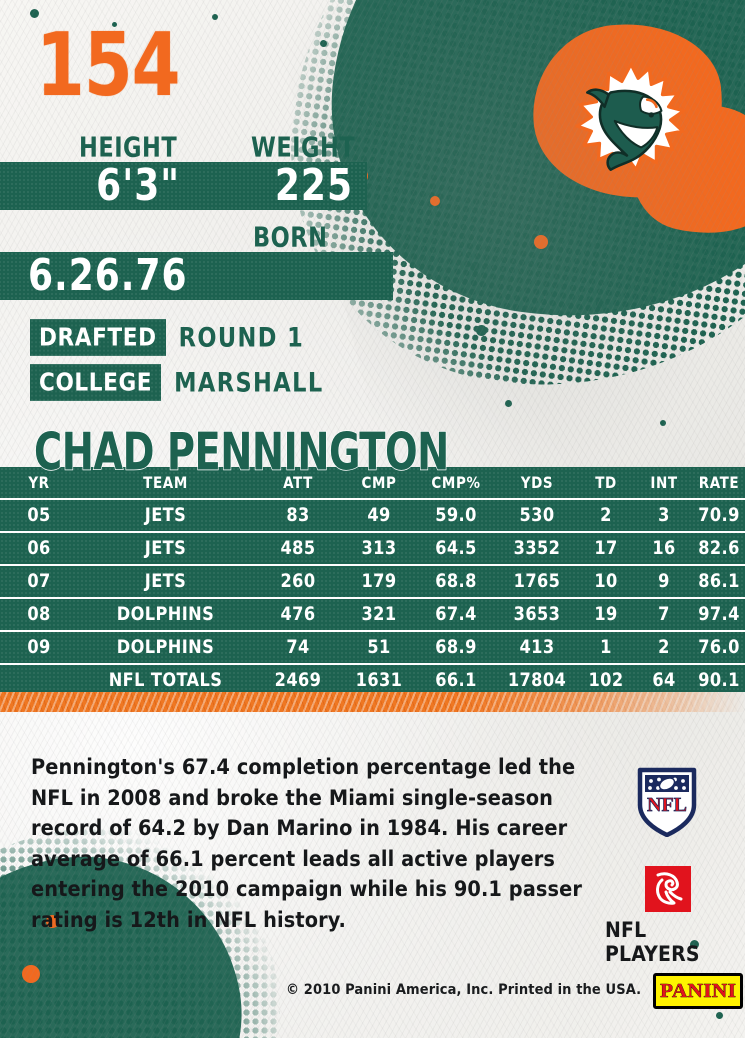 The image size is (745, 1038). What do you see at coordinates (167, 337) in the screenshot?
I see `drafted-row: DRAFTED ROUND 1` at bounding box center [167, 337].